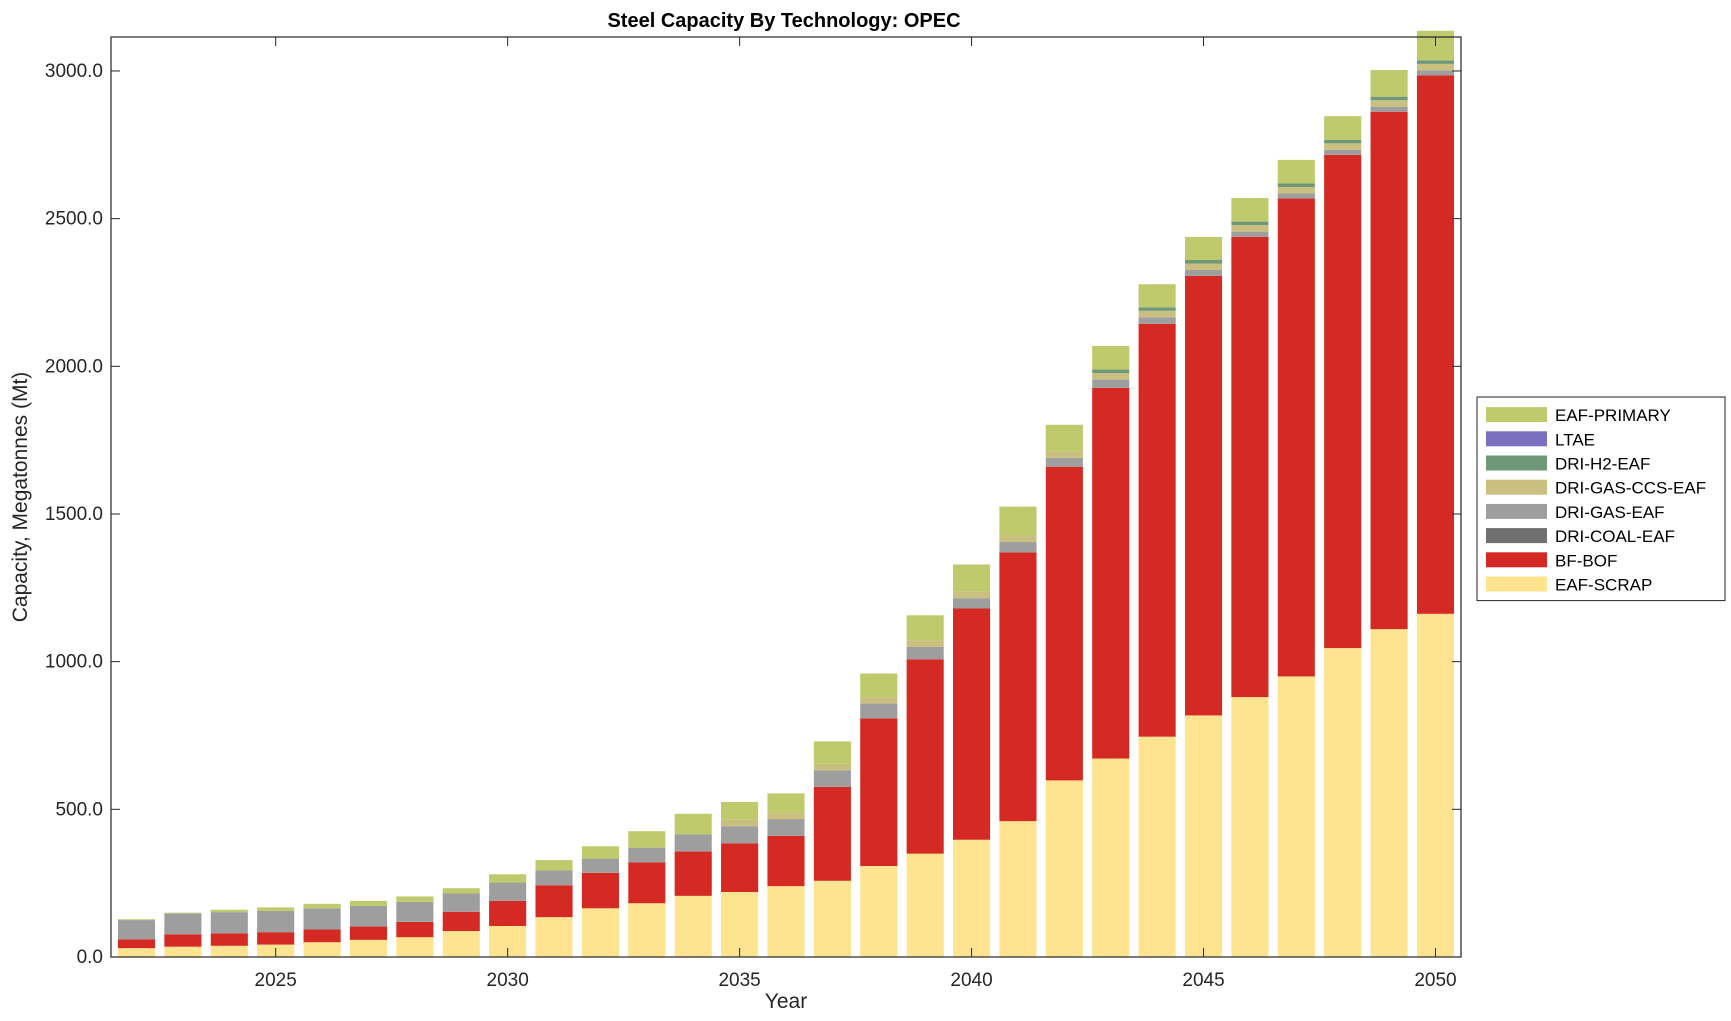 This screenshot has height=1021, width=1731. What do you see at coordinates (1389, 370) in the screenshot?
I see `bar-segment-bf-bof-2049` at bounding box center [1389, 370].